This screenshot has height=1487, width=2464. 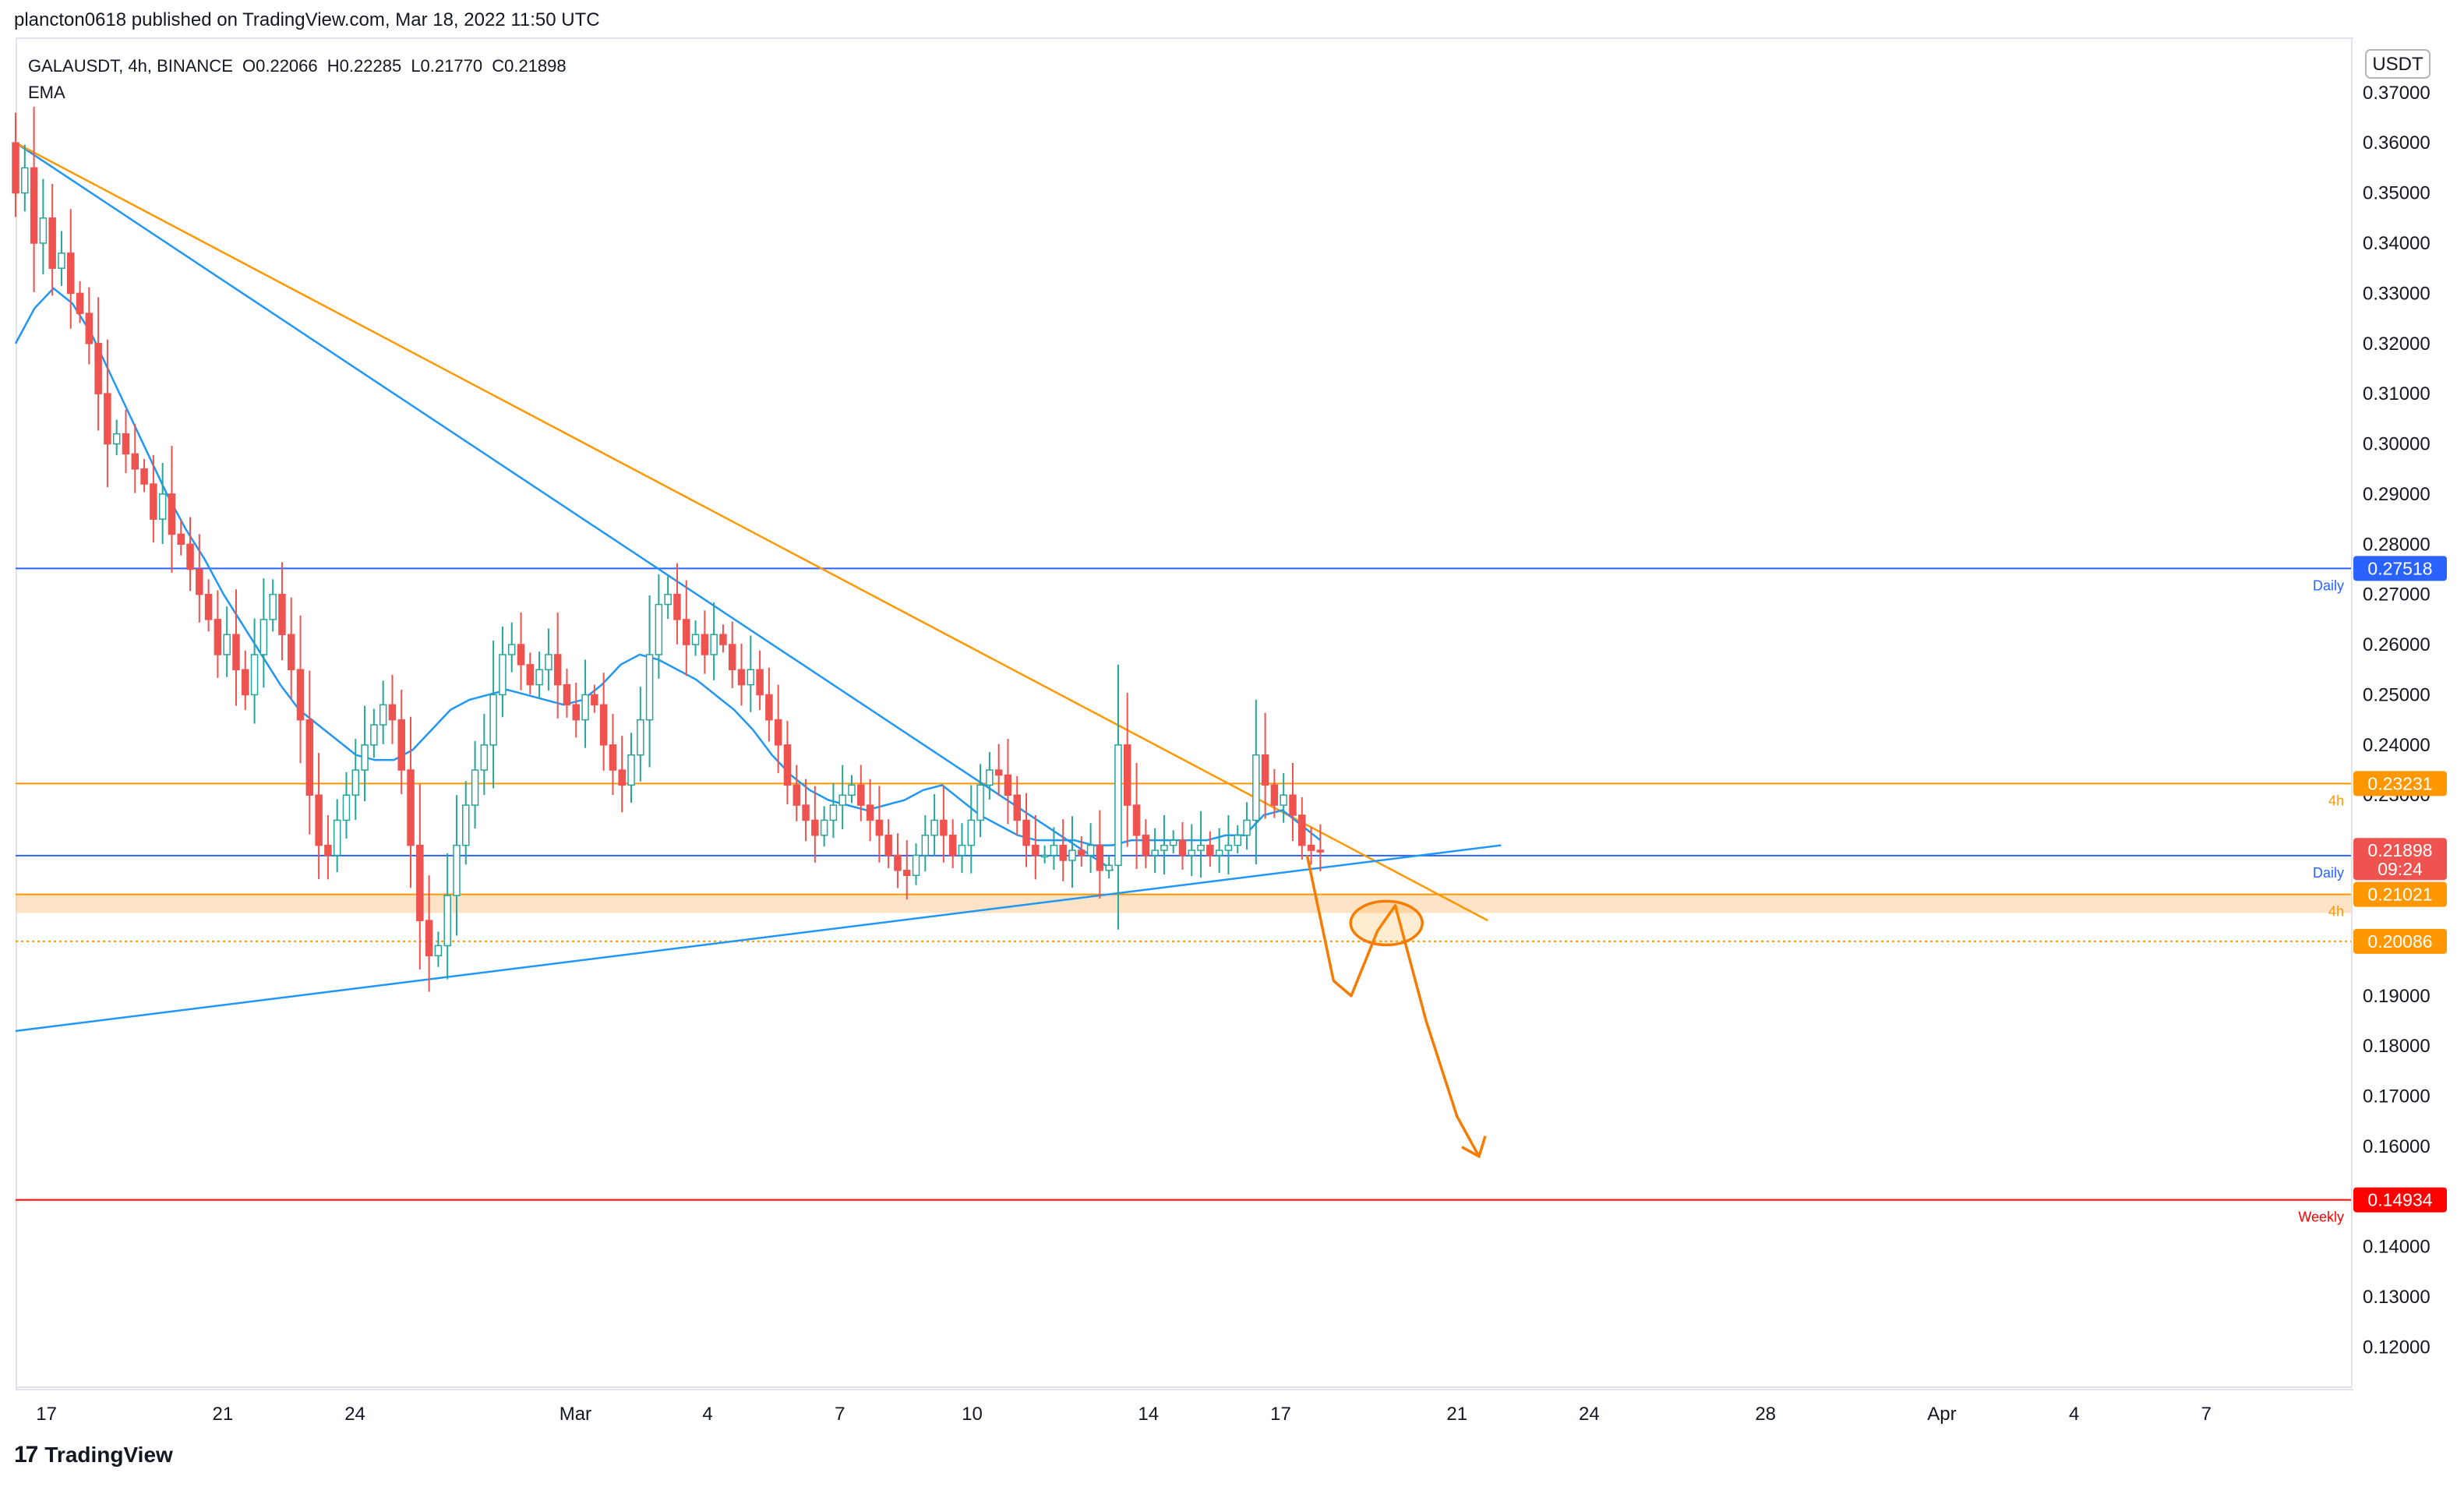 I want to click on low-value: L0.21770, so click(x=447, y=66).